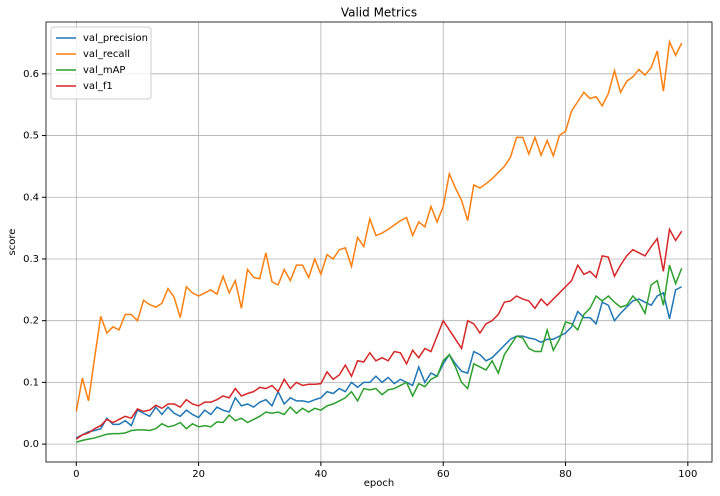 Image resolution: width=720 pixels, height=496 pixels. I want to click on y-tick-label: 0.1, so click(31, 382).